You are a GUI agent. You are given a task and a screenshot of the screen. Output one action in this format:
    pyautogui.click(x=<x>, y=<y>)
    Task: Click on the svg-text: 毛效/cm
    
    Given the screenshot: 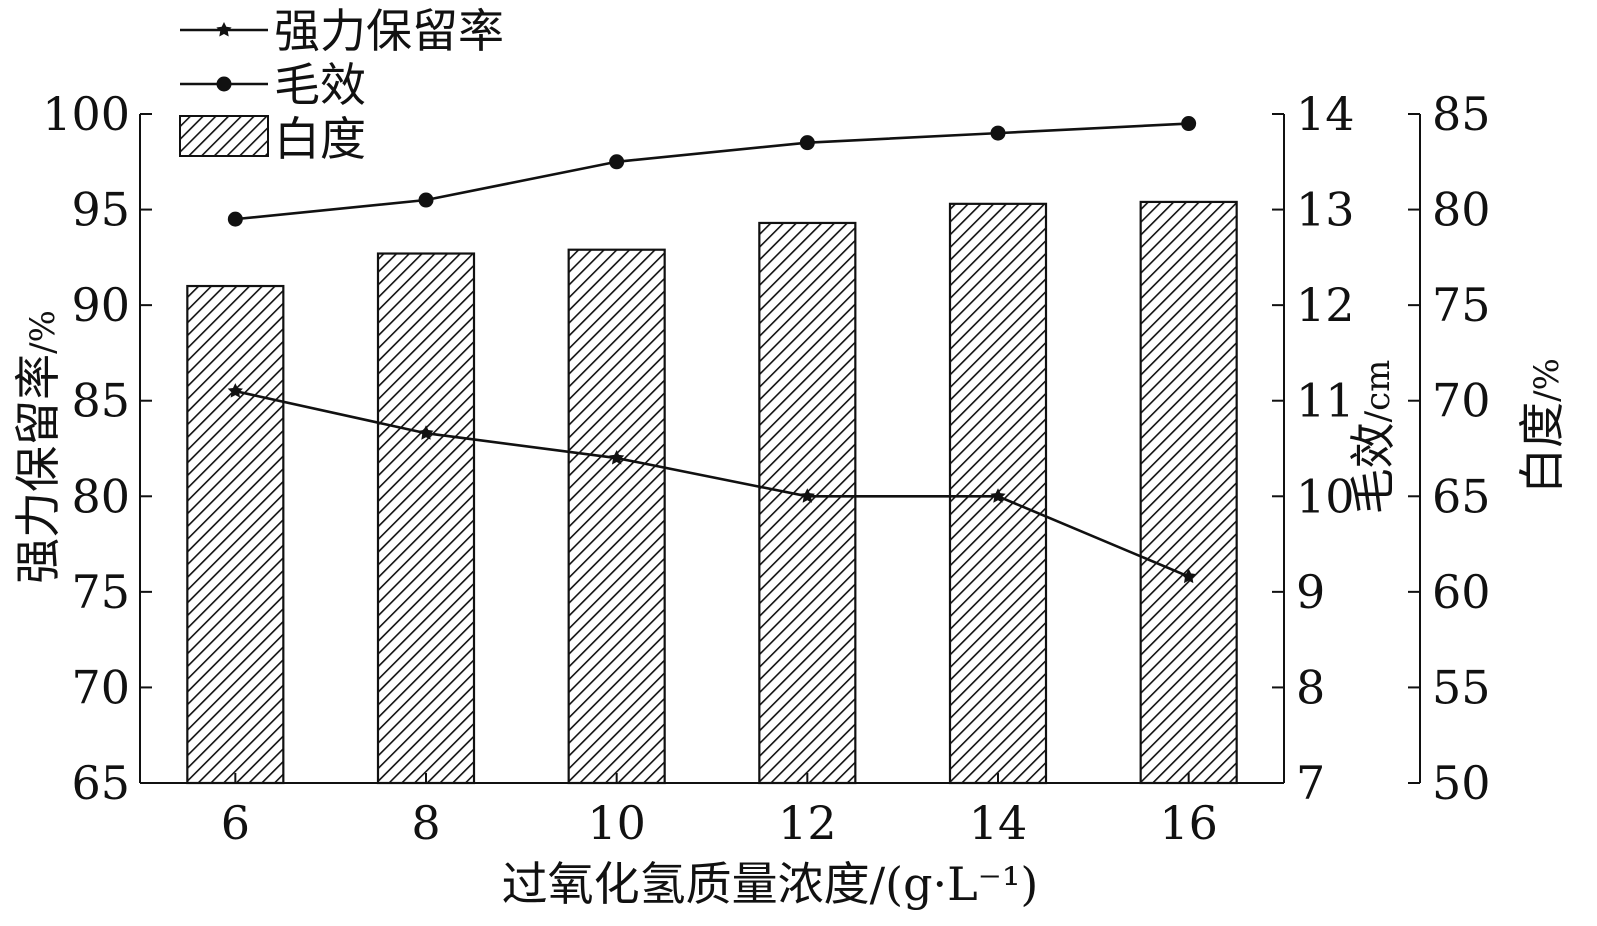 What is the action you would take?
    pyautogui.click(x=1373, y=437)
    